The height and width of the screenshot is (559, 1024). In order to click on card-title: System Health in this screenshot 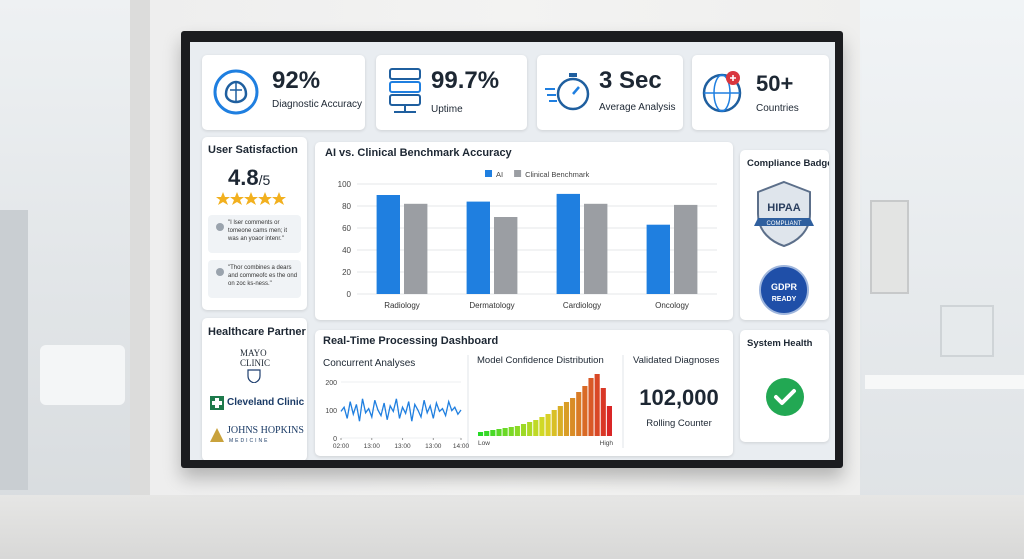, I will do `click(780, 343)`.